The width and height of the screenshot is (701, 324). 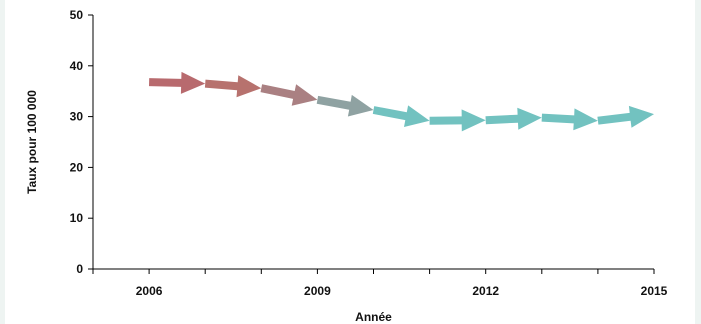 What do you see at coordinates (654, 291) in the screenshot?
I see `x-tick-label: 2015` at bounding box center [654, 291].